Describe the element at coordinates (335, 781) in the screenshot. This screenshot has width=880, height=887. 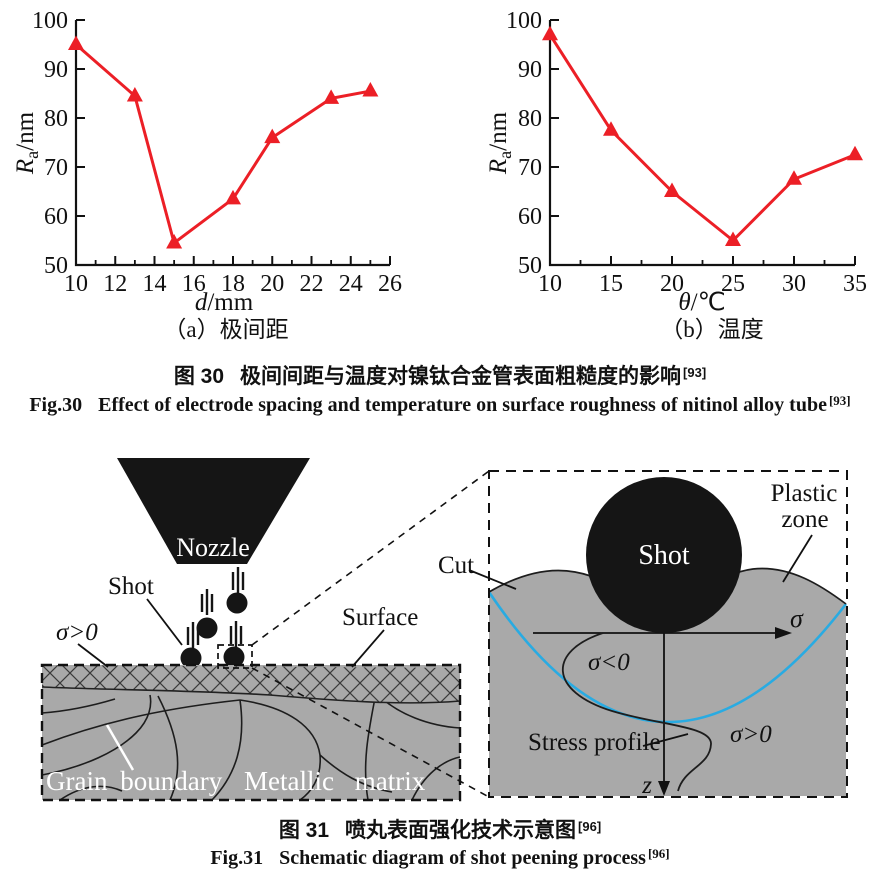
I see `metallic-matrix-label: Metallic matrix` at that location.